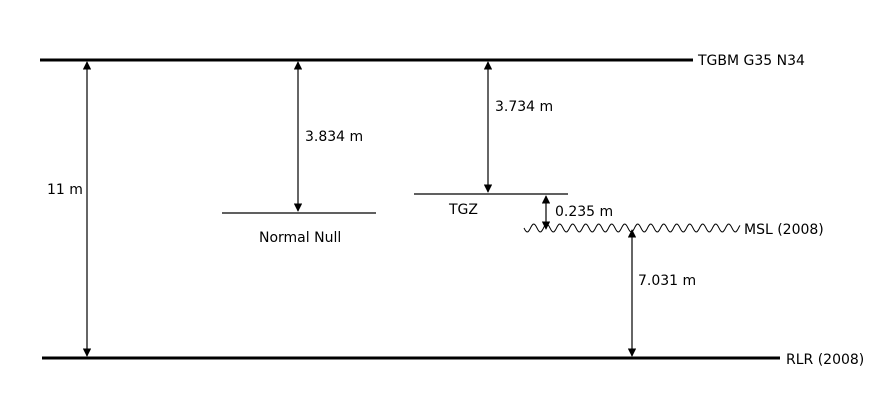 Image resolution: width=875 pixels, height=400 pixels. Describe the element at coordinates (825, 360) in the screenshot. I see `rlr-label: RLR (2008)` at that location.